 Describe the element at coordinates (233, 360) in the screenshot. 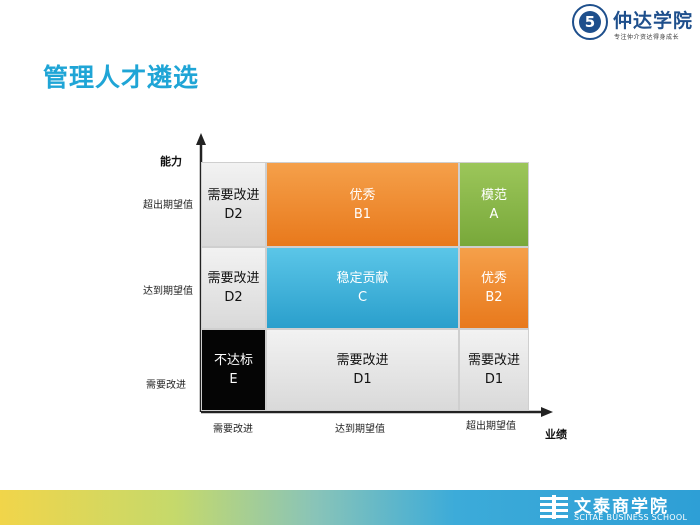

I see `cell-label: 不达标` at that location.